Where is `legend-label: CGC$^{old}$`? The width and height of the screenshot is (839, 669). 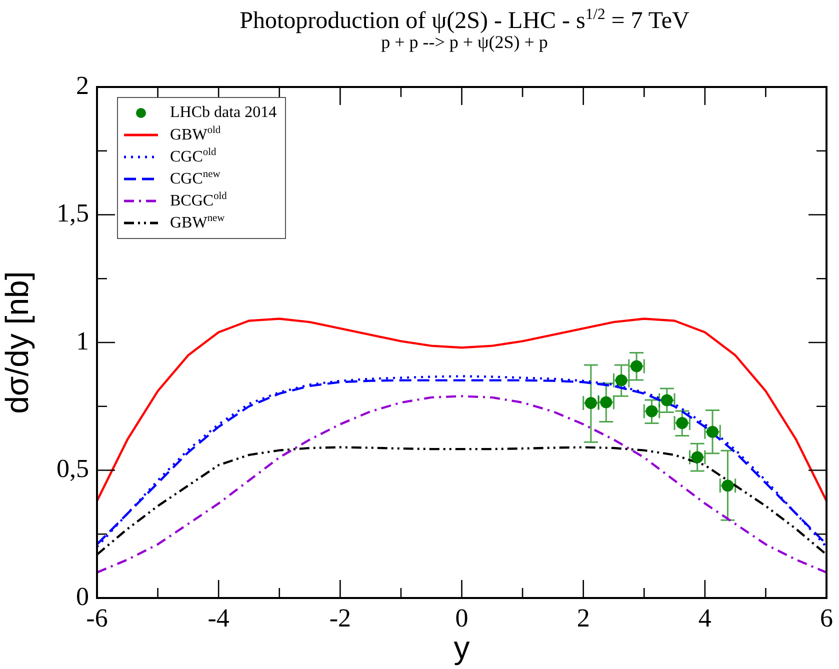
legend-label: CGC$^{old}$ is located at coordinates (193, 157).